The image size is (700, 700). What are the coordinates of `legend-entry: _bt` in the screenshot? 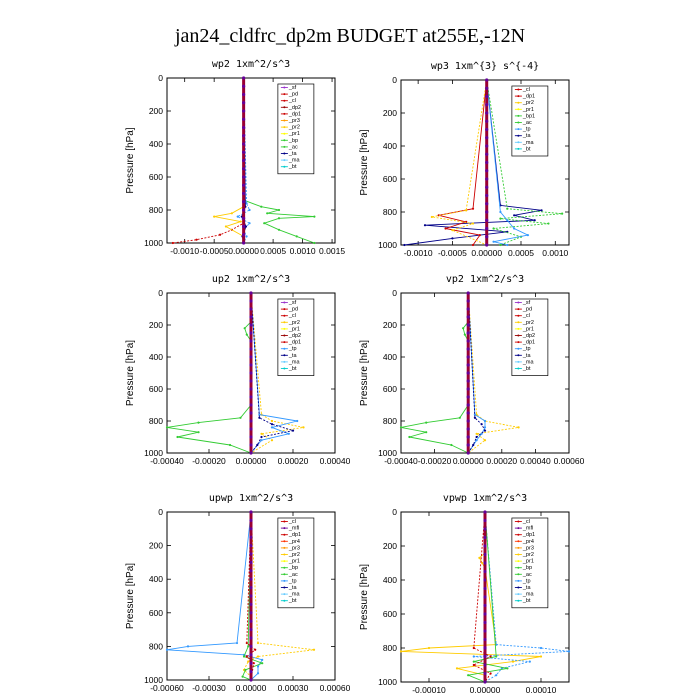 It's located at (292, 167).